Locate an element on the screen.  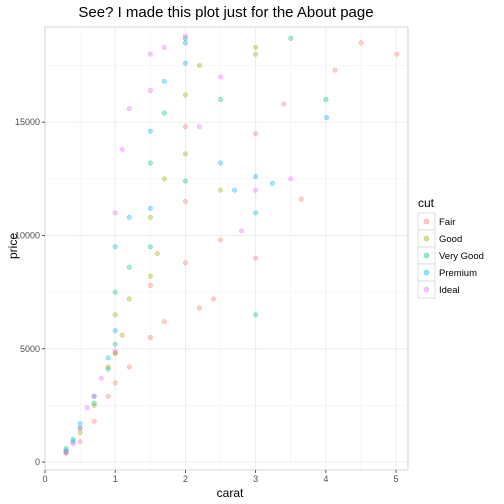
x-tick-label: 3 is located at coordinates (255, 479).